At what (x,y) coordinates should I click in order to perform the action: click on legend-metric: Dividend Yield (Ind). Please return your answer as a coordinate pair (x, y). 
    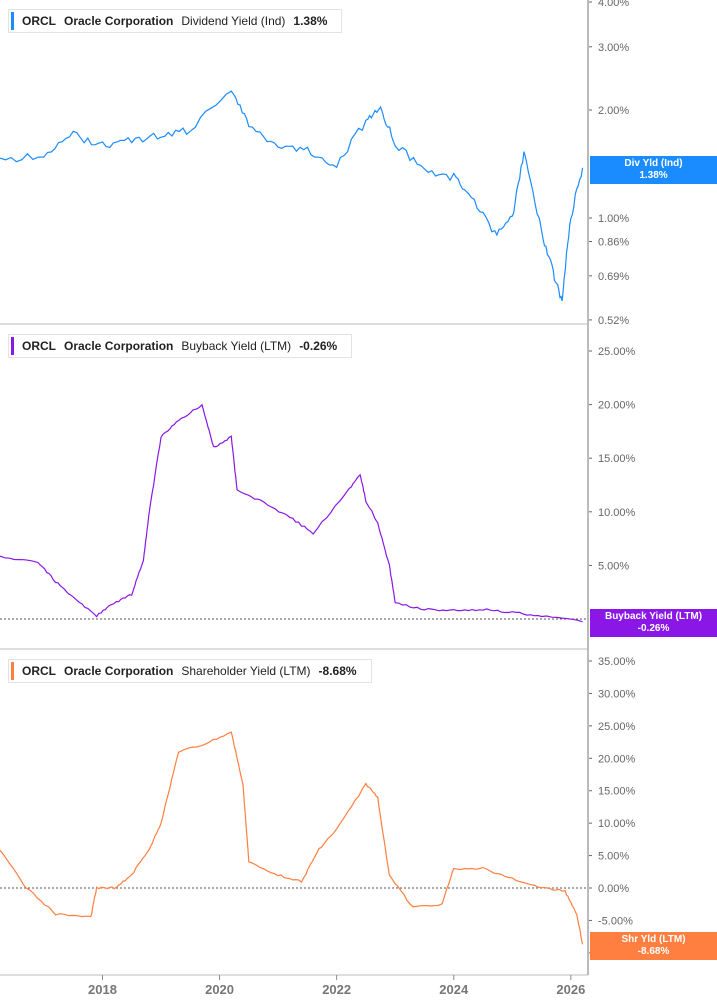
    Looking at the image, I should click on (233, 21).